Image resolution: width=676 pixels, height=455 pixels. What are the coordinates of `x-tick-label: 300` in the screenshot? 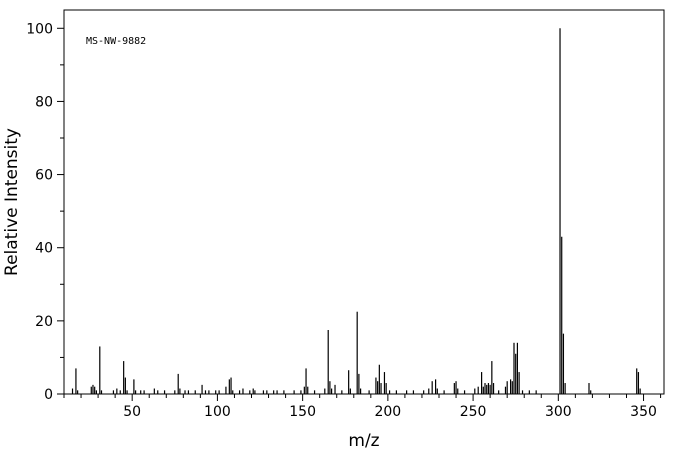 It's located at (558, 412).